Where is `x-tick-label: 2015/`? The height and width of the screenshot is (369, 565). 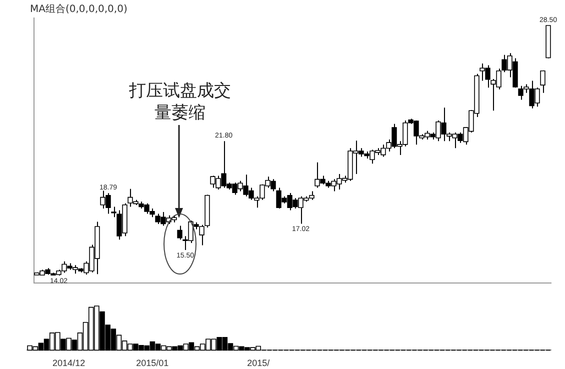 x-tick-label: 2015/ is located at coordinates (258, 363).